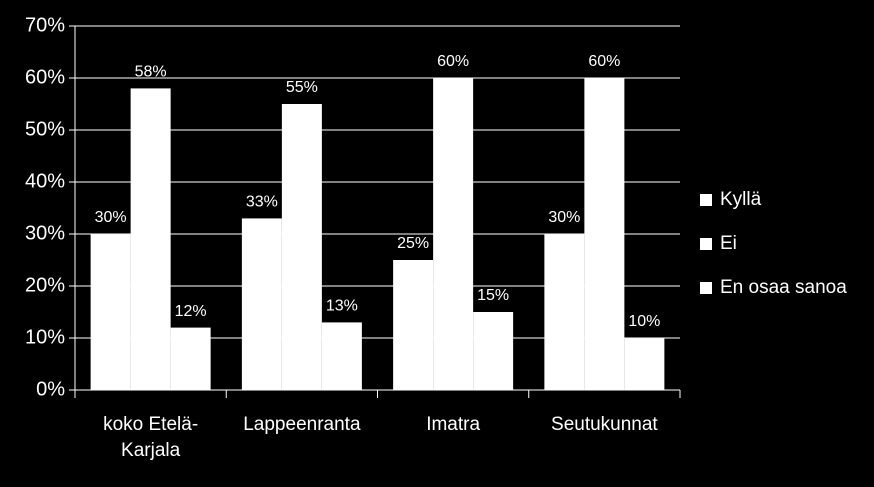 Image resolution: width=874 pixels, height=487 pixels. I want to click on legend-label: En osaa sanoa, so click(783, 287).